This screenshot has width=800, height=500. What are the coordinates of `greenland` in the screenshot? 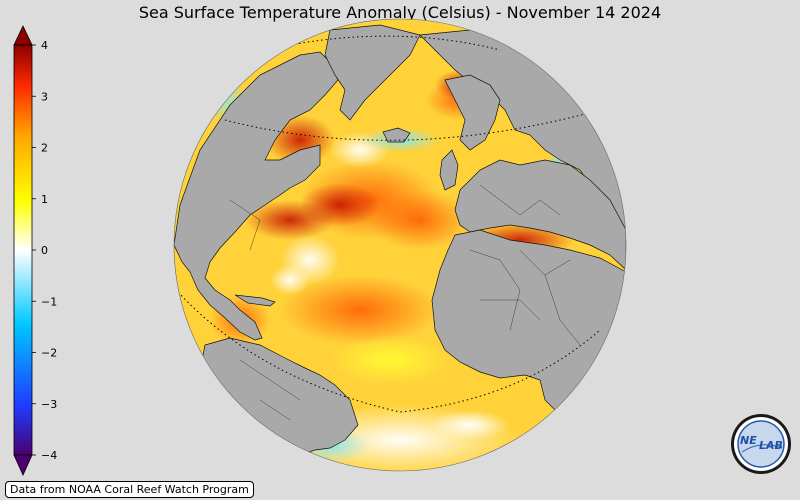 It's located at (372, 72).